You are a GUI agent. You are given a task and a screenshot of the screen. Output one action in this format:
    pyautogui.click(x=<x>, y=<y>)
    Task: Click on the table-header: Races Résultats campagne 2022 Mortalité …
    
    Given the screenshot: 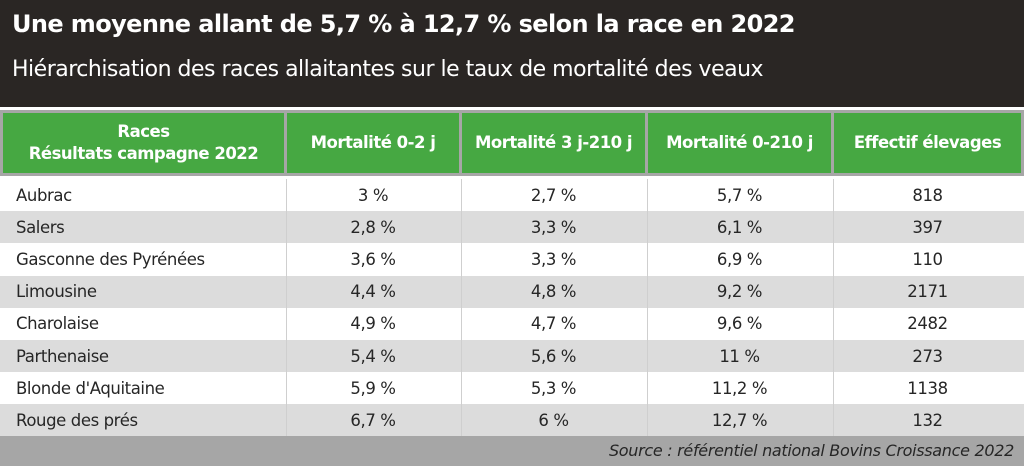 What is the action you would take?
    pyautogui.click(x=512, y=143)
    